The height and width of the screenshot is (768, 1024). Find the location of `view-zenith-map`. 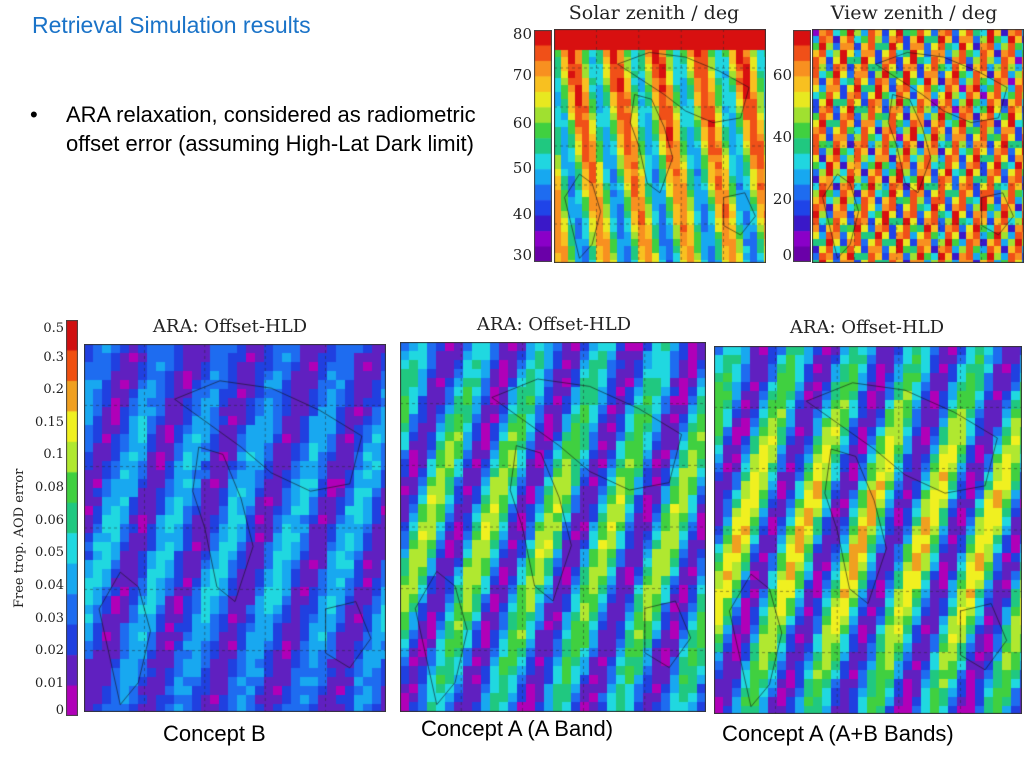

view-zenith-map is located at coordinates (918, 146).